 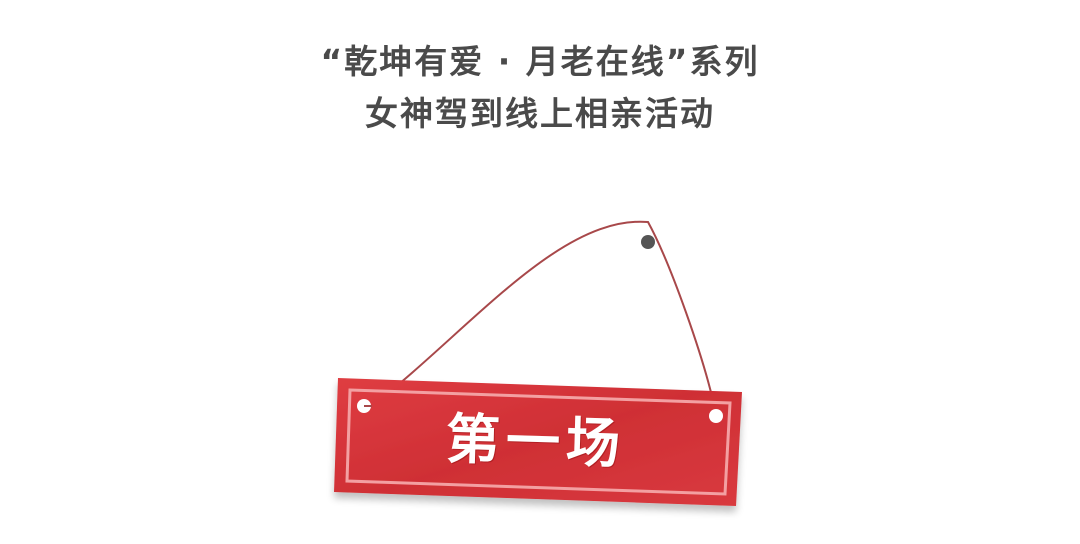 I want to click on sign-label: 第一场, so click(x=536, y=441).